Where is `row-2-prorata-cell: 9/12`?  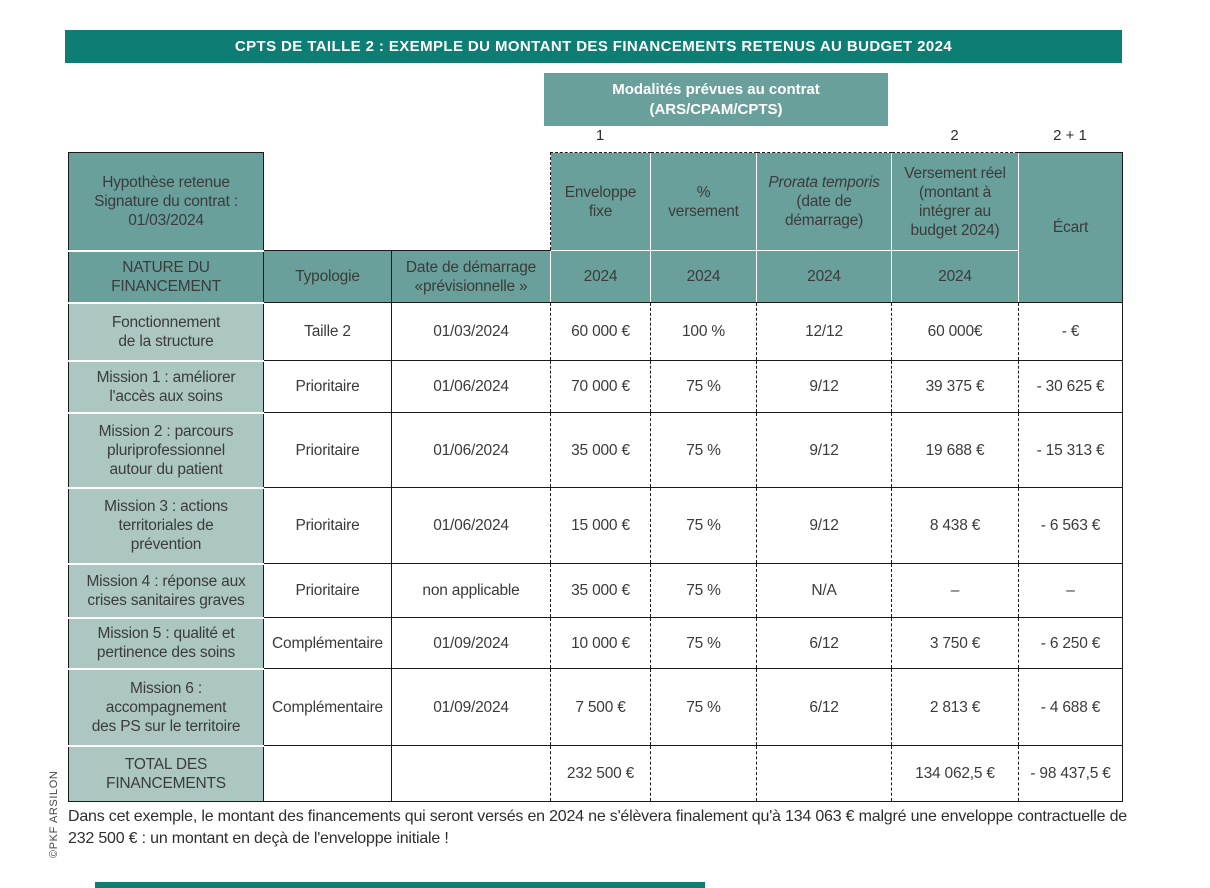
row-2-prorata-cell: 9/12 is located at coordinates (824, 386).